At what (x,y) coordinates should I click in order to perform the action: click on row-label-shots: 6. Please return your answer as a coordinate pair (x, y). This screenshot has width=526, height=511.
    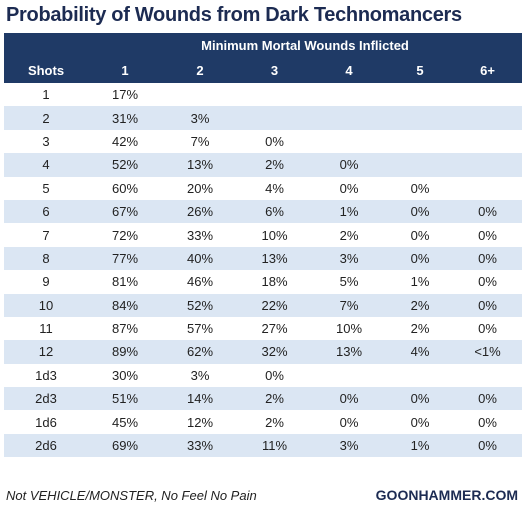
    Looking at the image, I should click on (46, 211).